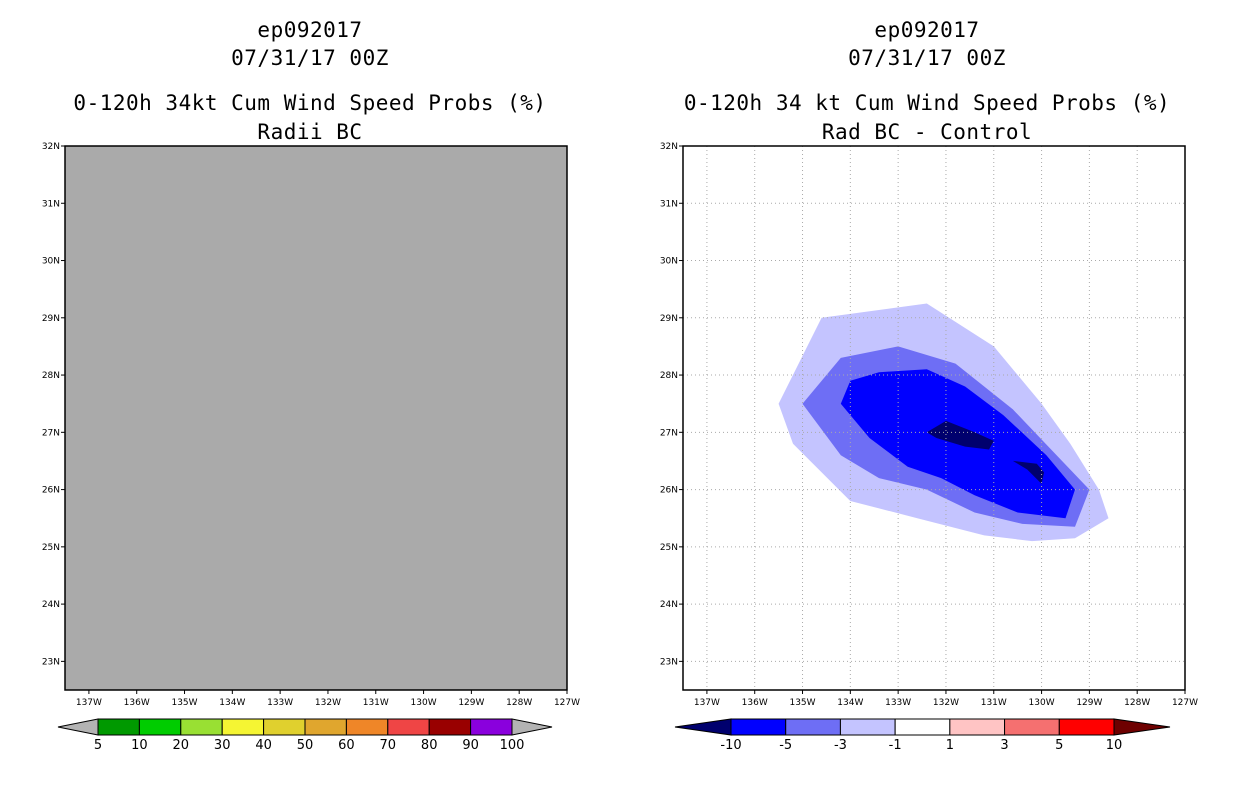 The image size is (1236, 800). Describe the element at coordinates (1004, 745) in the screenshot. I see `colorbar-label-5: 3` at that location.